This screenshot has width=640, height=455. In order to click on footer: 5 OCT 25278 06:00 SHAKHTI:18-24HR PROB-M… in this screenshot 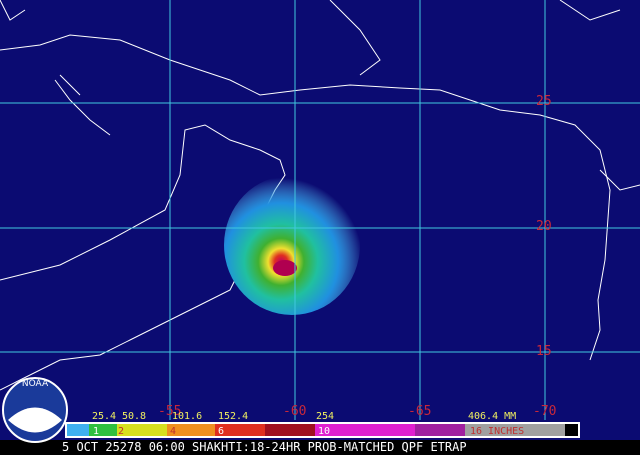, I will do `click(264, 447)`.